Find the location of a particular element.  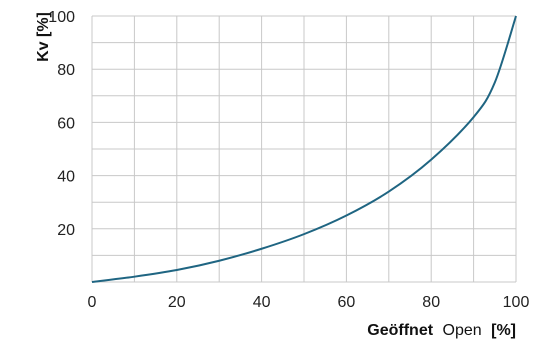

x-axis-title-en: Open is located at coordinates (462, 330).